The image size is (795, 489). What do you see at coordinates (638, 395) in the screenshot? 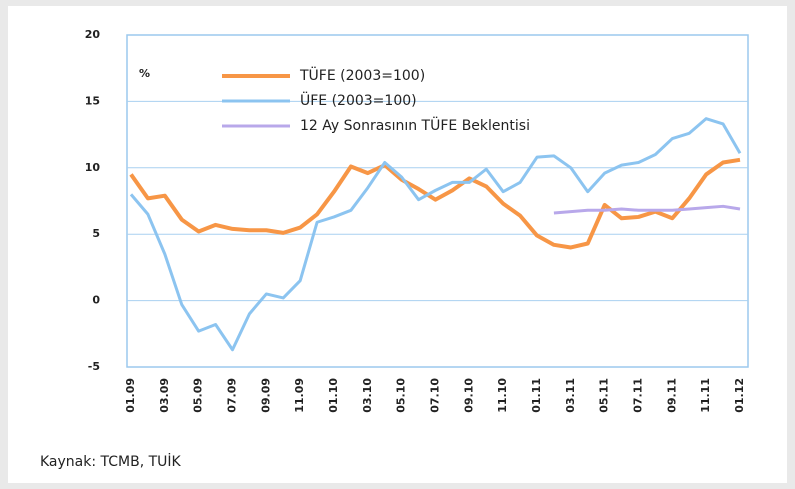
I see `x-tick-label: 07.11` at bounding box center [638, 395].